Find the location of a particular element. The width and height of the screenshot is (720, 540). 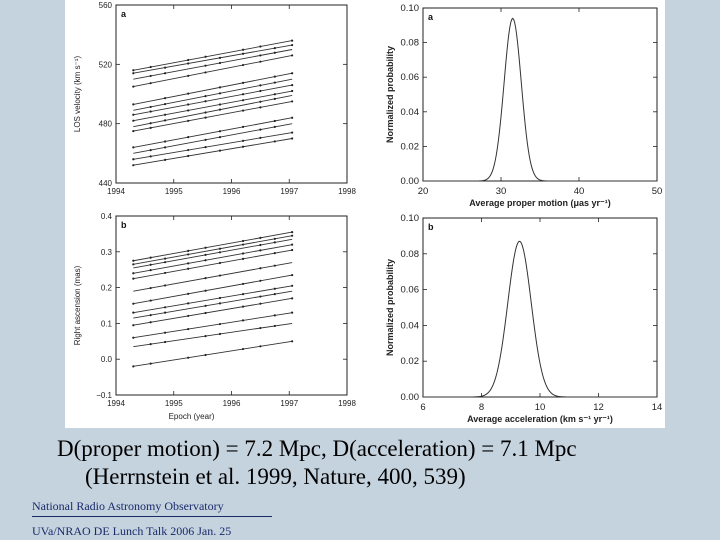

footer-talk-title: UVa/NRAO DE Lunch Talk 2006 Jan. 25 is located at coordinates (132, 531).